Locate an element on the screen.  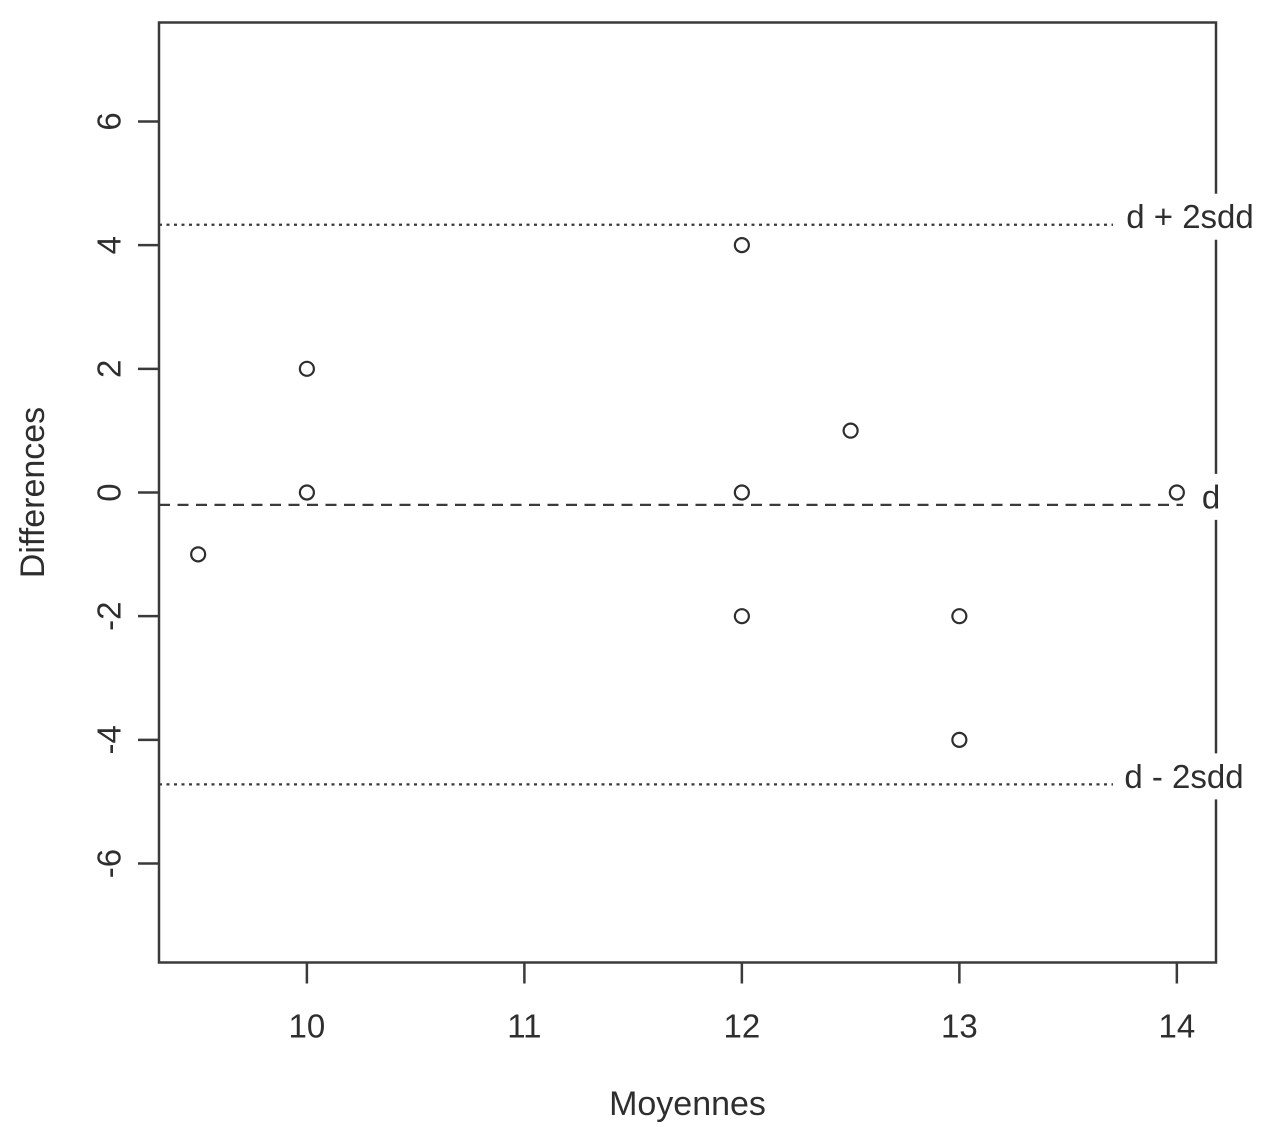
y-axis-tick-label: -4 is located at coordinates (109, 739).